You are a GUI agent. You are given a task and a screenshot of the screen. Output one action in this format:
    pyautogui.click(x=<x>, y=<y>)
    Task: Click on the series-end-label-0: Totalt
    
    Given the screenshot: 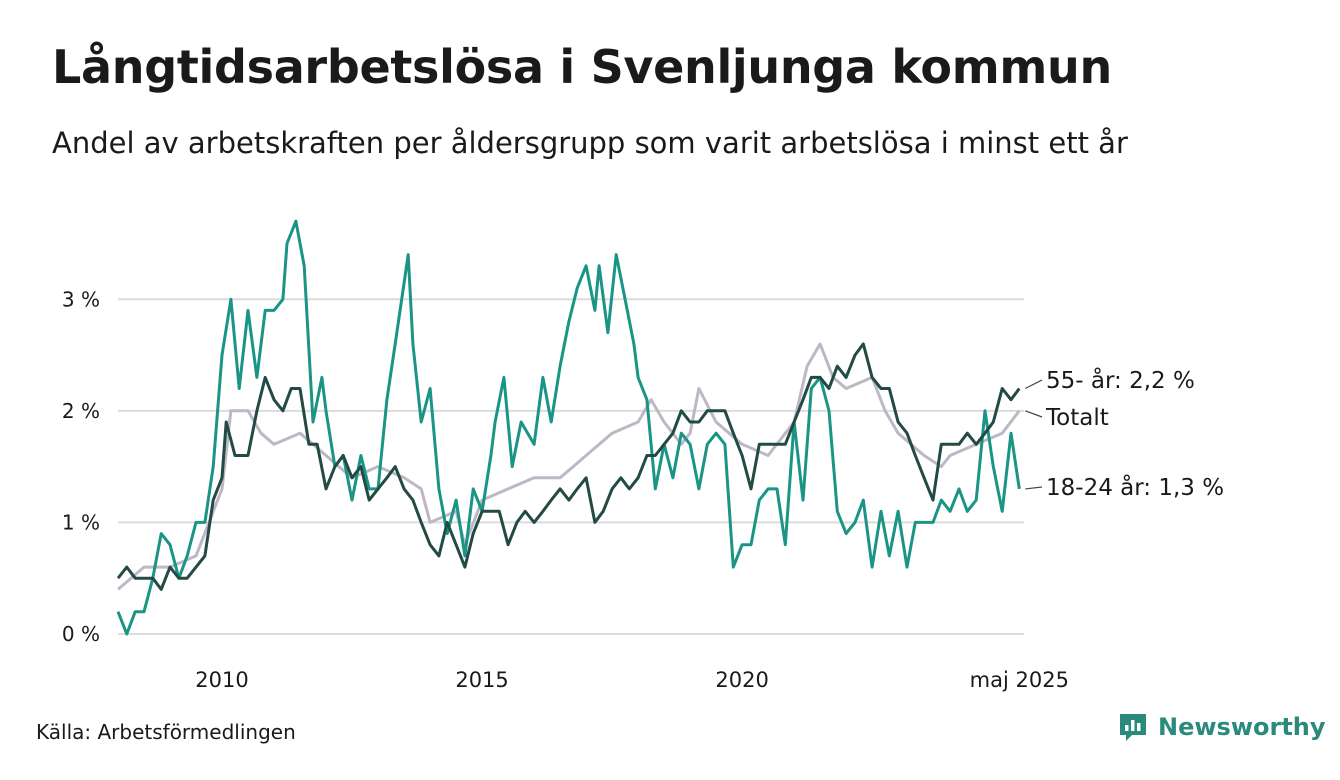 What is the action you would take?
    pyautogui.click(x=1077, y=418)
    